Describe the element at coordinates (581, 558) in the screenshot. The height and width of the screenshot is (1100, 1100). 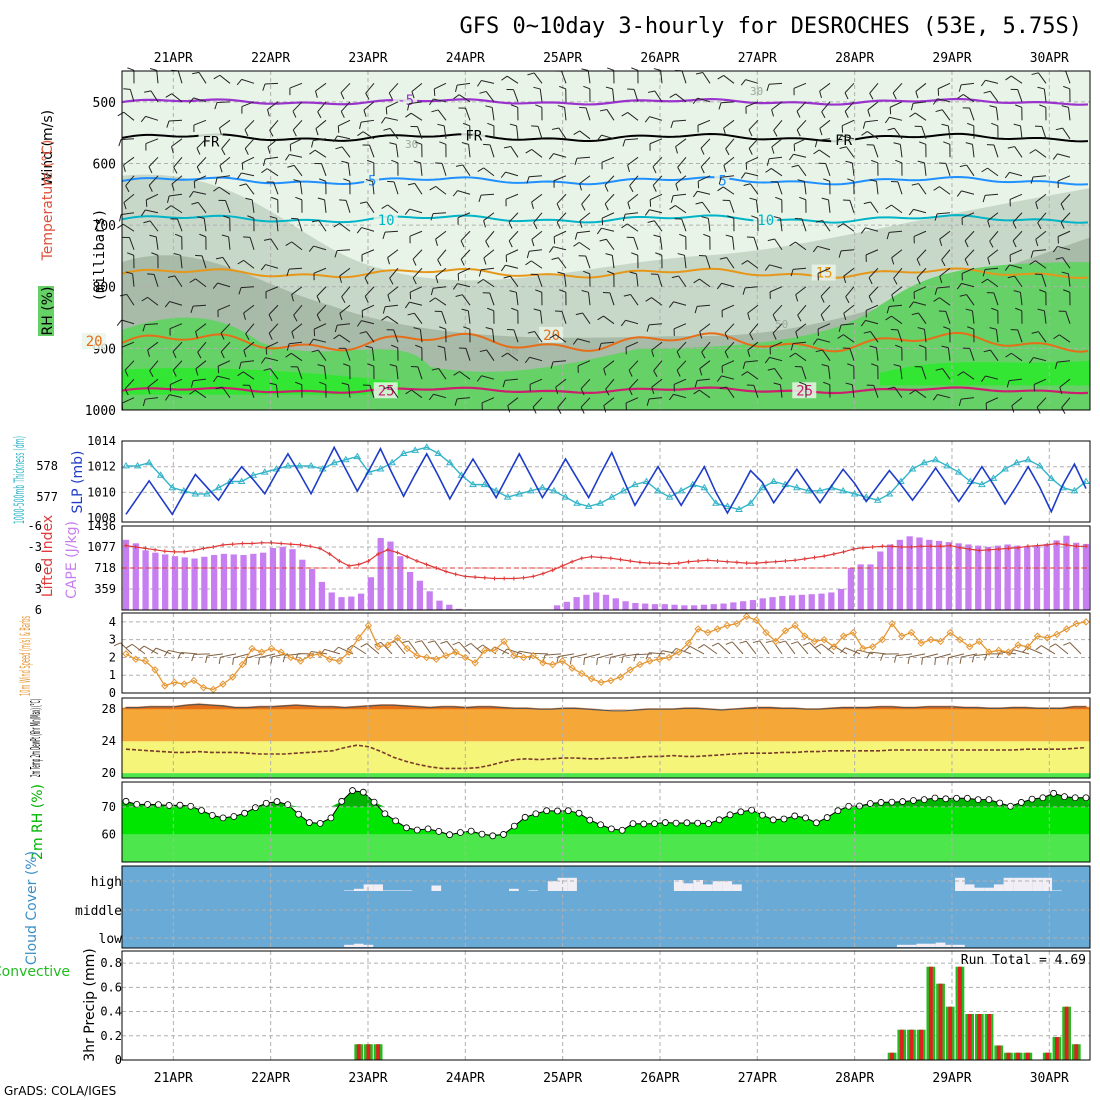
I see `lifted-marker` at that location.